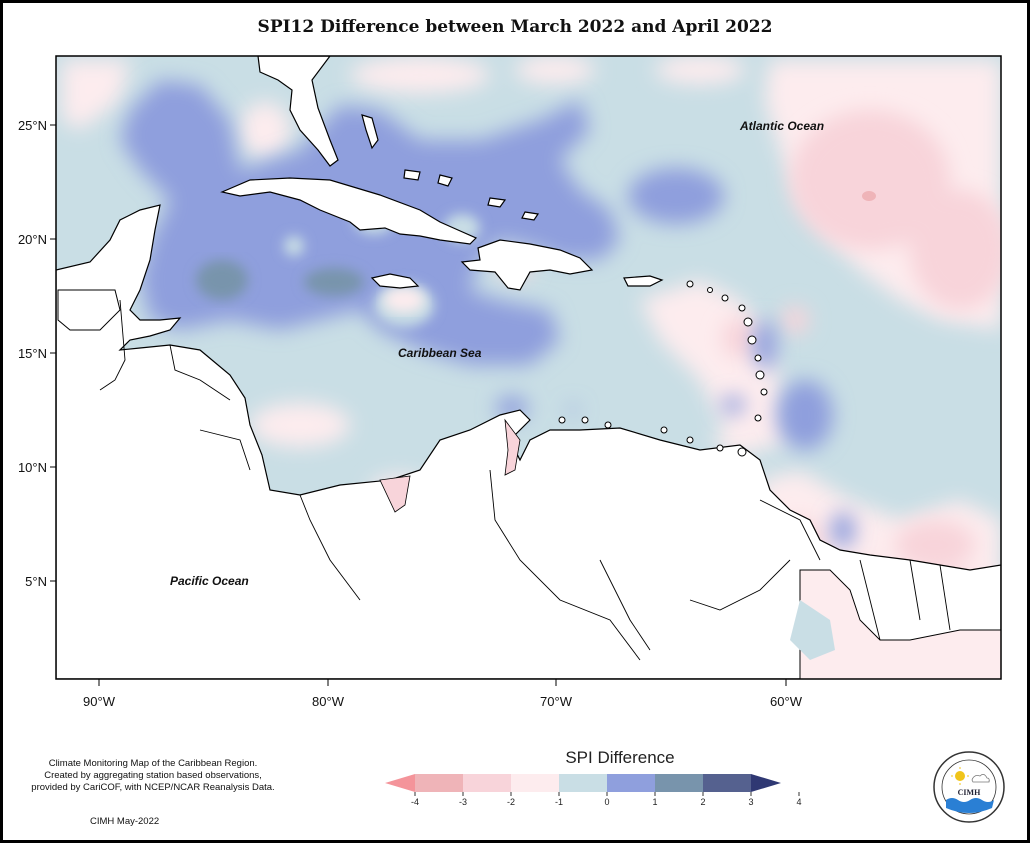 Image resolution: width=1030 pixels, height=843 pixels. I want to click on legend-tick-label: -4, so click(415, 802).